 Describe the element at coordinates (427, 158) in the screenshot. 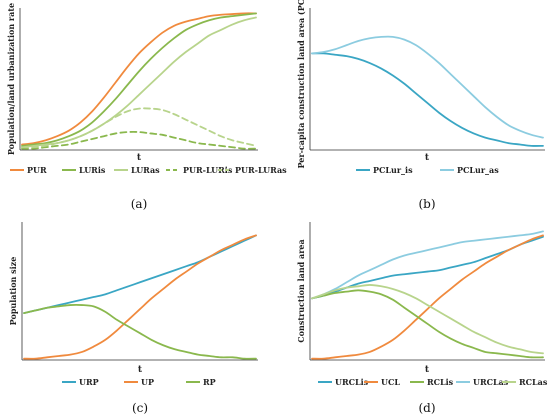

I see `panel-b-x-label: t` at that location.